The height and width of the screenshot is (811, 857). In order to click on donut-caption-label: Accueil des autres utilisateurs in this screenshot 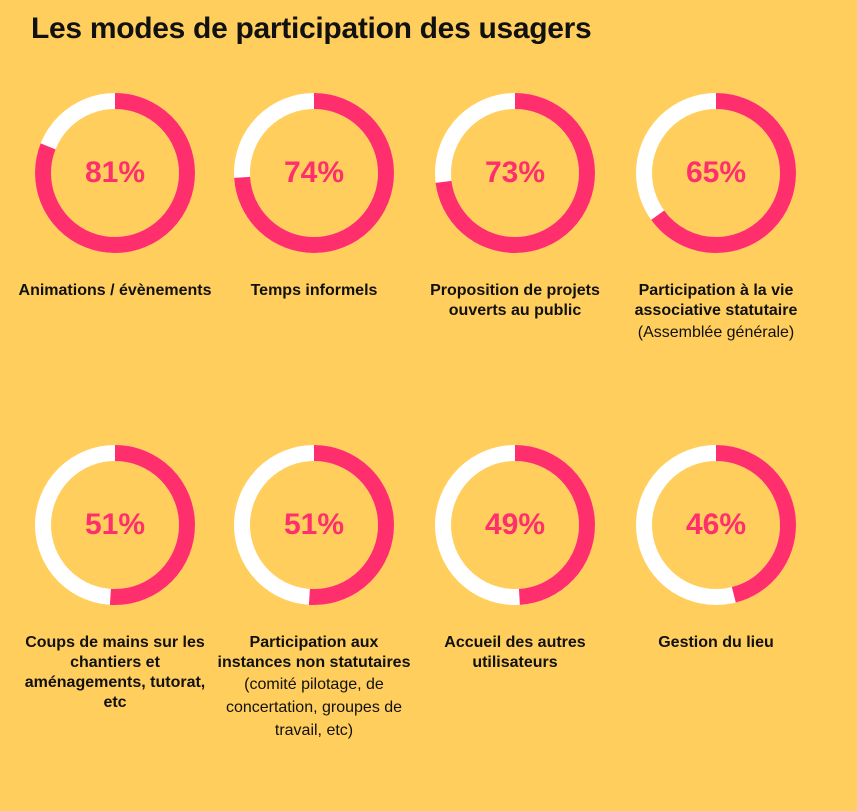, I will do `click(515, 652)`.